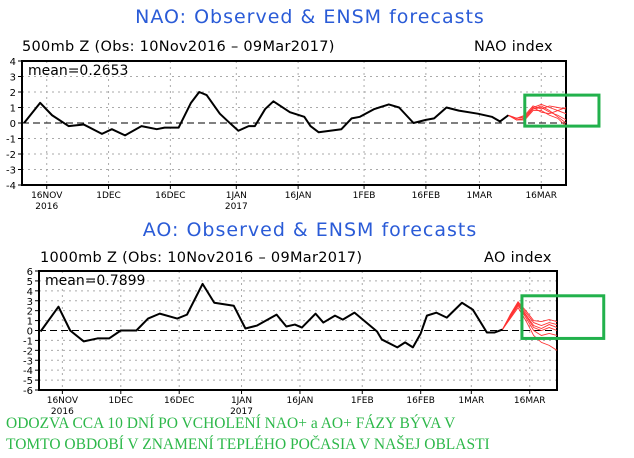 This screenshot has height=458, width=634. Describe the element at coordinates (30, 272) in the screenshot. I see `ao-y-tick-label: 6` at that location.